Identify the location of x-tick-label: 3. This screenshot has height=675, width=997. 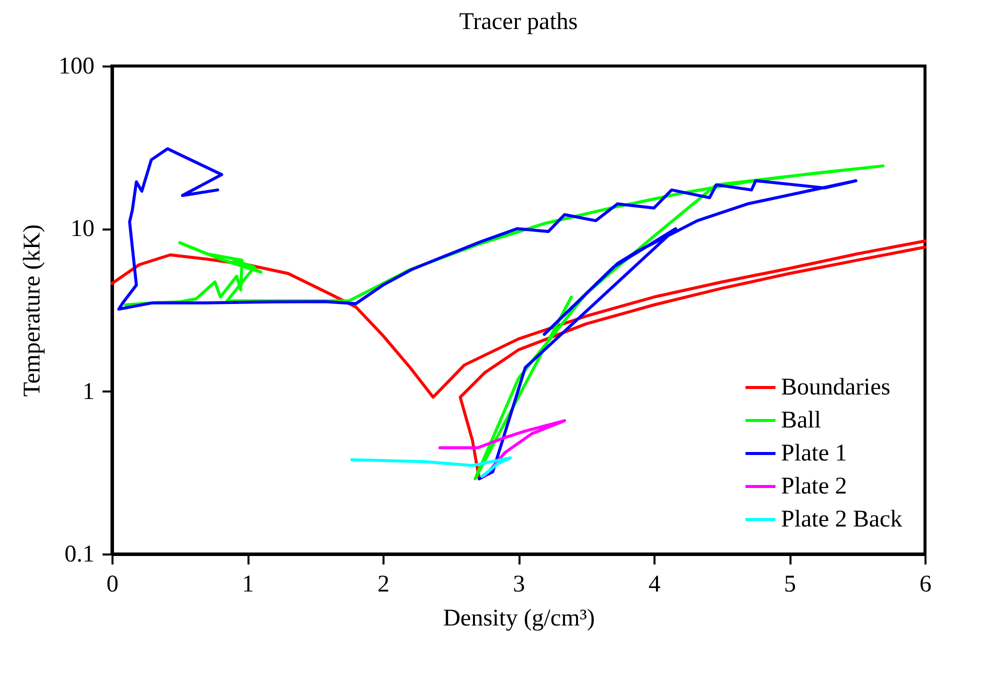
(519, 585).